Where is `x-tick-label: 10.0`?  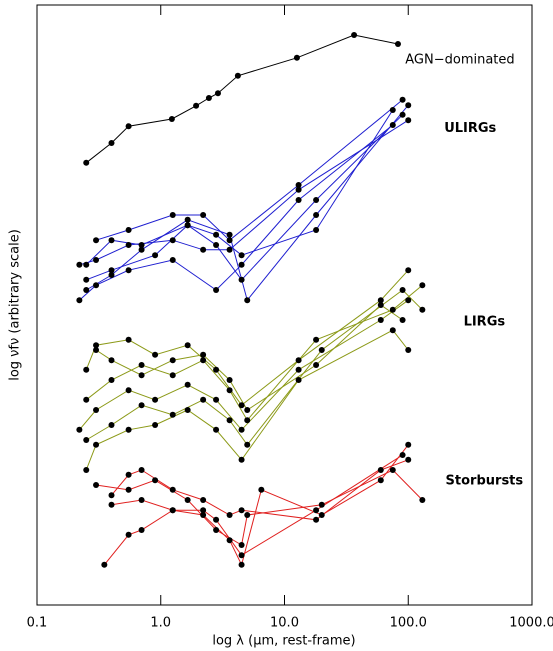 x-tick-label: 10.0 is located at coordinates (284, 623).